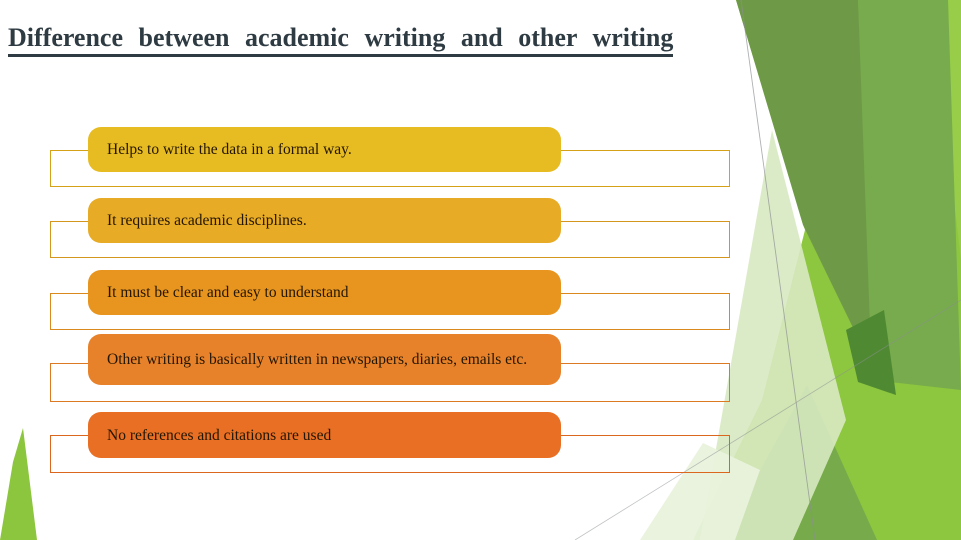 This screenshot has width=961, height=540. I want to click on list-item-text: It must be clear and easy to understand, so click(228, 292).